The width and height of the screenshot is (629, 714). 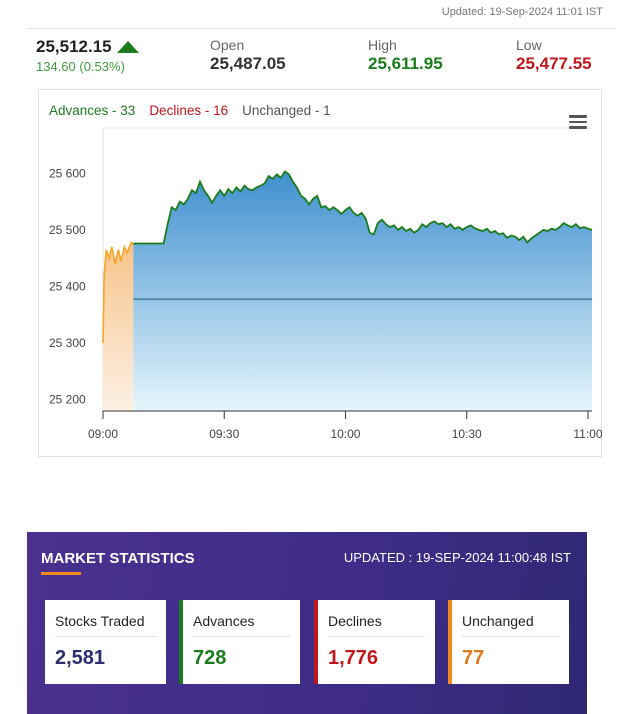 I want to click on card-value: 77, so click(x=473, y=658).